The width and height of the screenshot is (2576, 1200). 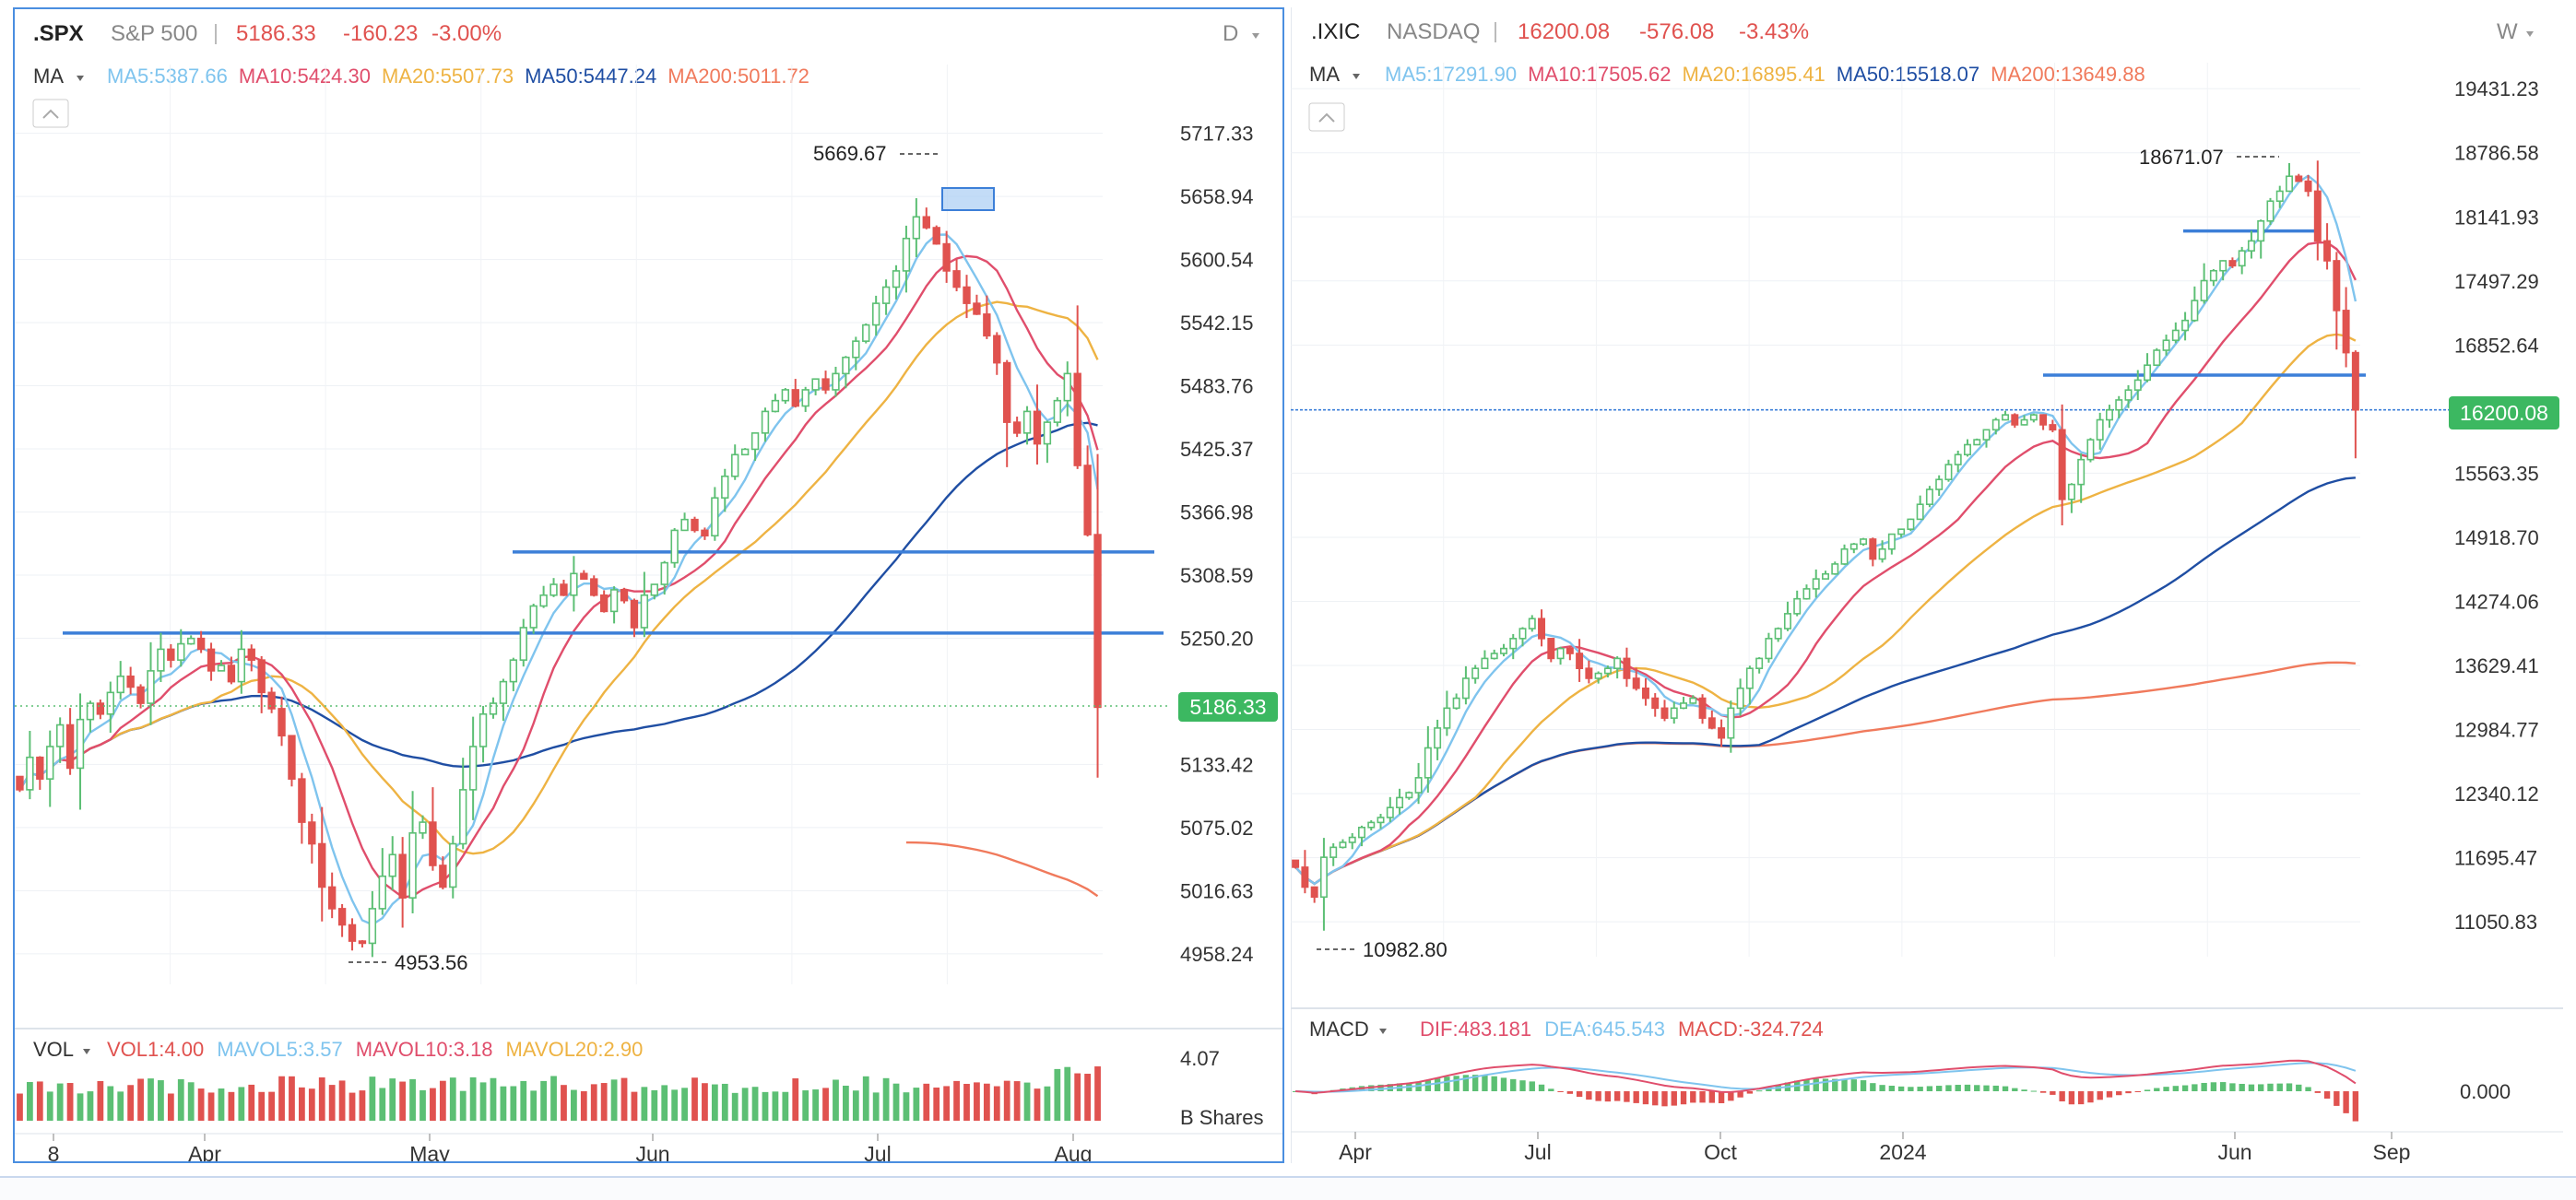 I want to click on symbol-label: .IXIC, so click(x=1335, y=32).